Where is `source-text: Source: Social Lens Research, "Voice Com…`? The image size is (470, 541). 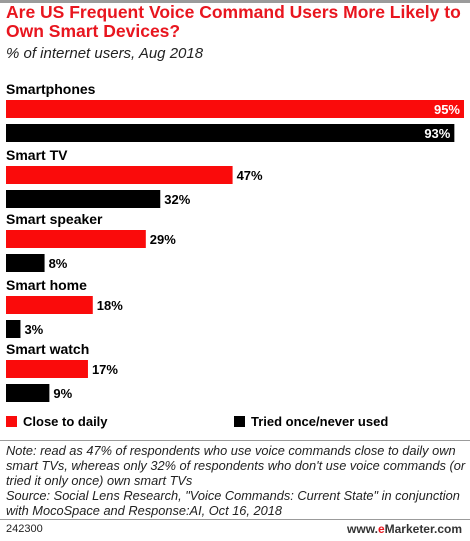
source-text: Source: Social Lens Research, "Voice Com… is located at coordinates (233, 503).